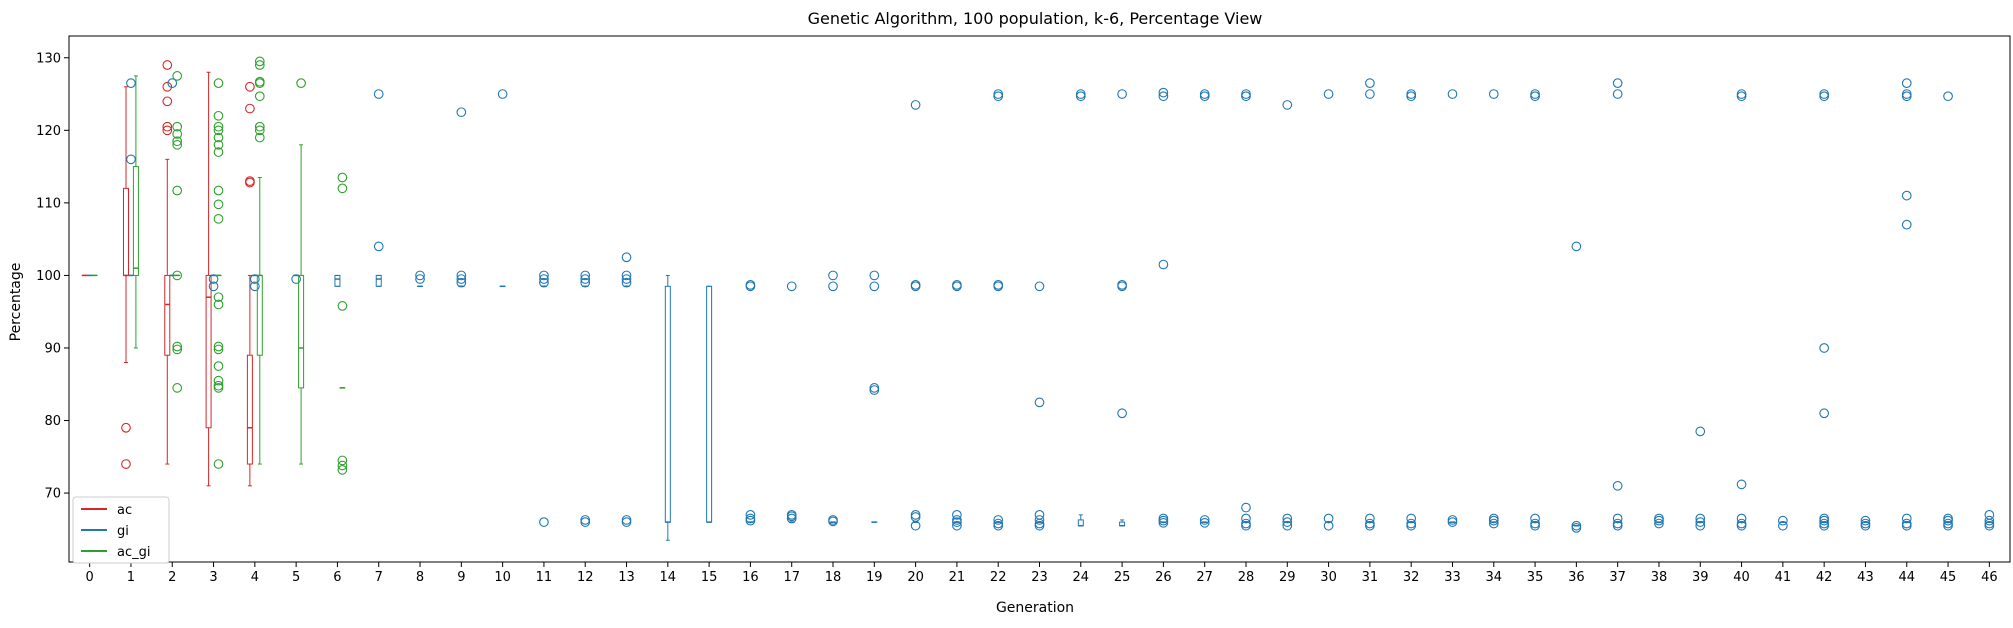 This screenshot has height=628, width=2013. I want to click on x-tick-label: 4, so click(255, 577).